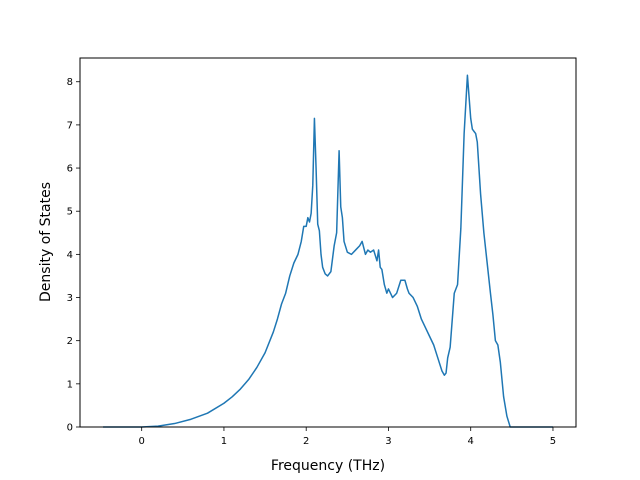 The width and height of the screenshot is (640, 480). I want to click on y-tick-label: 5, so click(70, 212).